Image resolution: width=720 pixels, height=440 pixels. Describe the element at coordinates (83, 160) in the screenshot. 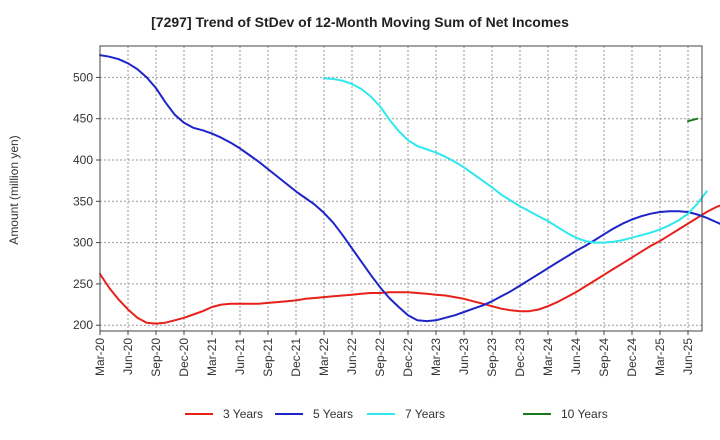

I see `y-tick-label-4: 400` at that location.